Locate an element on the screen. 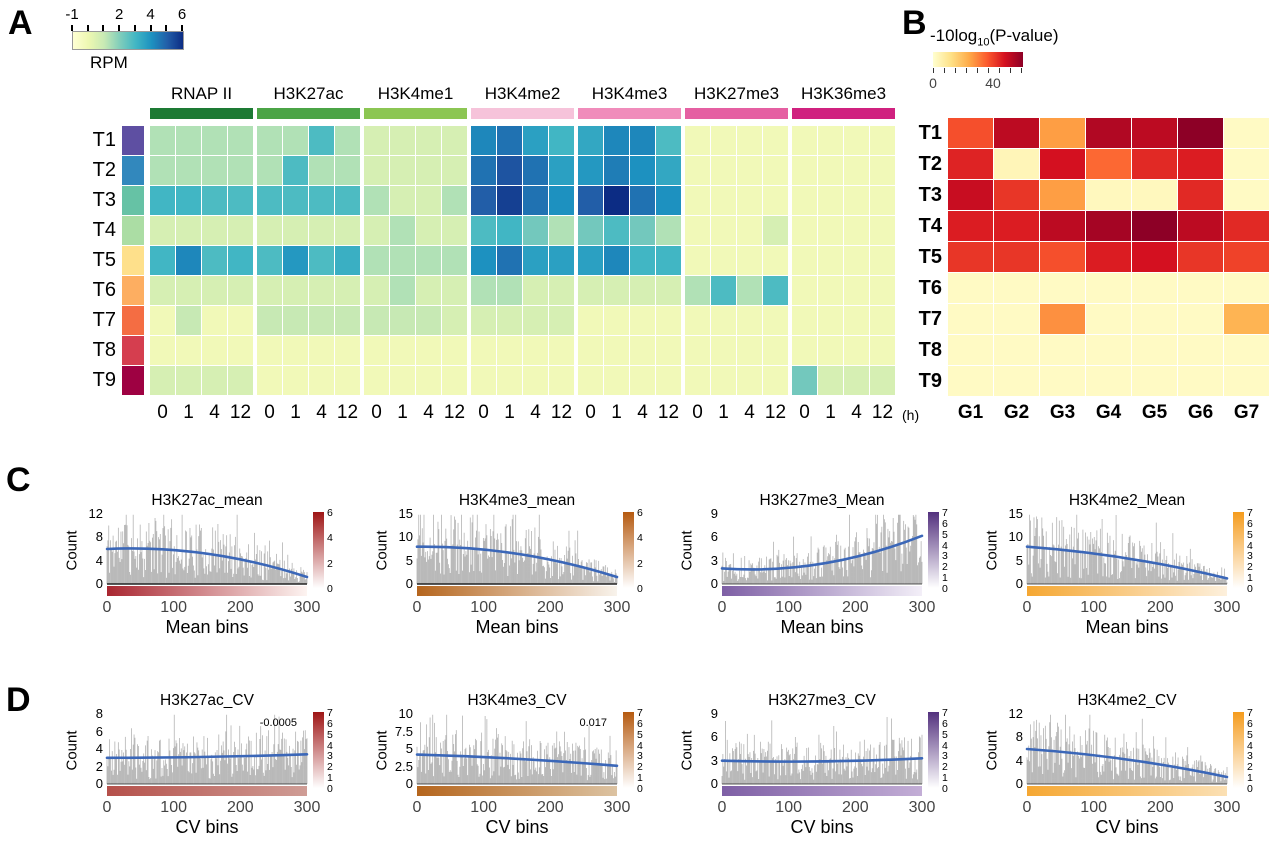 The image size is (1280, 854). rpm-colorbar is located at coordinates (128, 40).